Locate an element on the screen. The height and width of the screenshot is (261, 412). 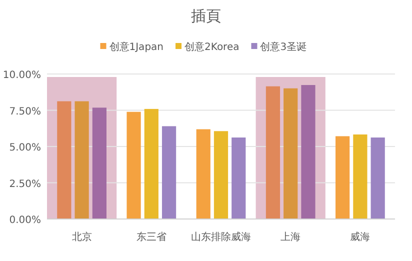
x-tick-label: 山东排除威海 is located at coordinates (221, 237).